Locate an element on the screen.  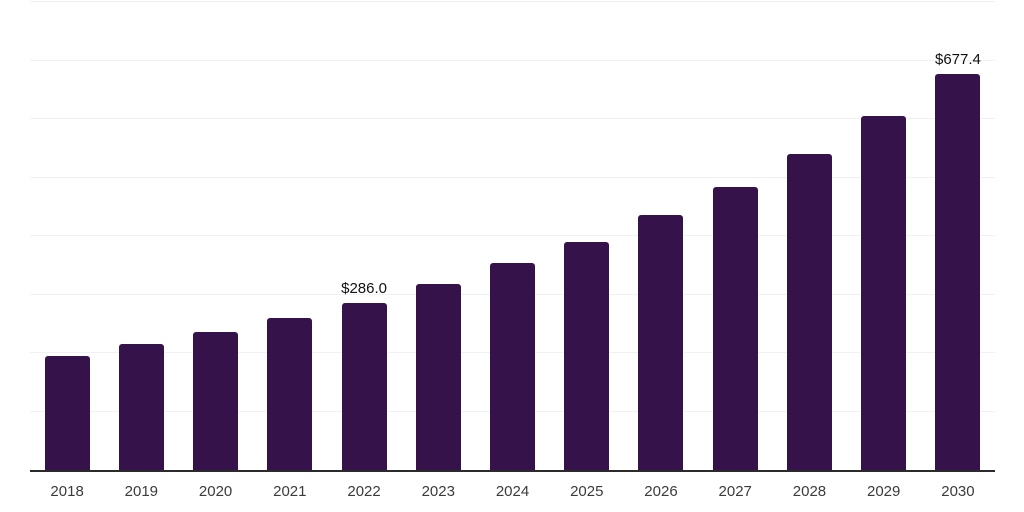
bar-slot-2019 is located at coordinates (141, 236).